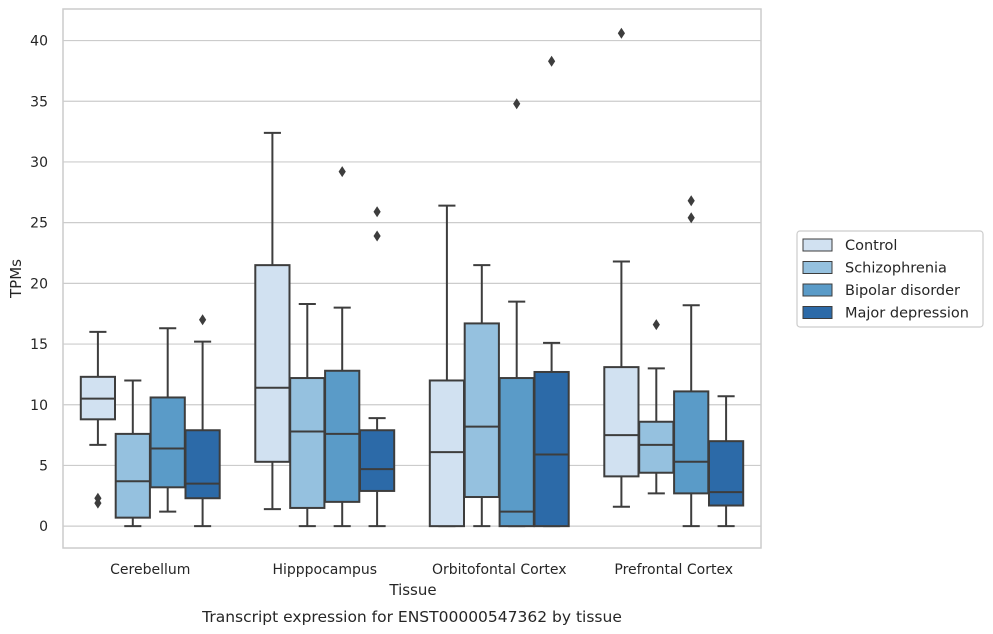  I want to click on box-orbitofontal-cortex-schizophrenia, so click(481, 396).